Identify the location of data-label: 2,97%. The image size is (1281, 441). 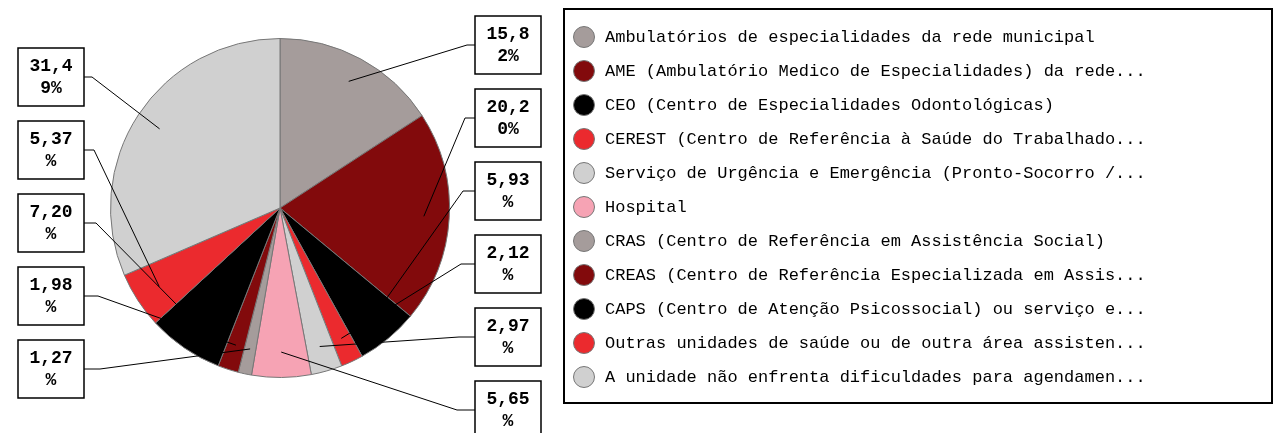
(508, 336).